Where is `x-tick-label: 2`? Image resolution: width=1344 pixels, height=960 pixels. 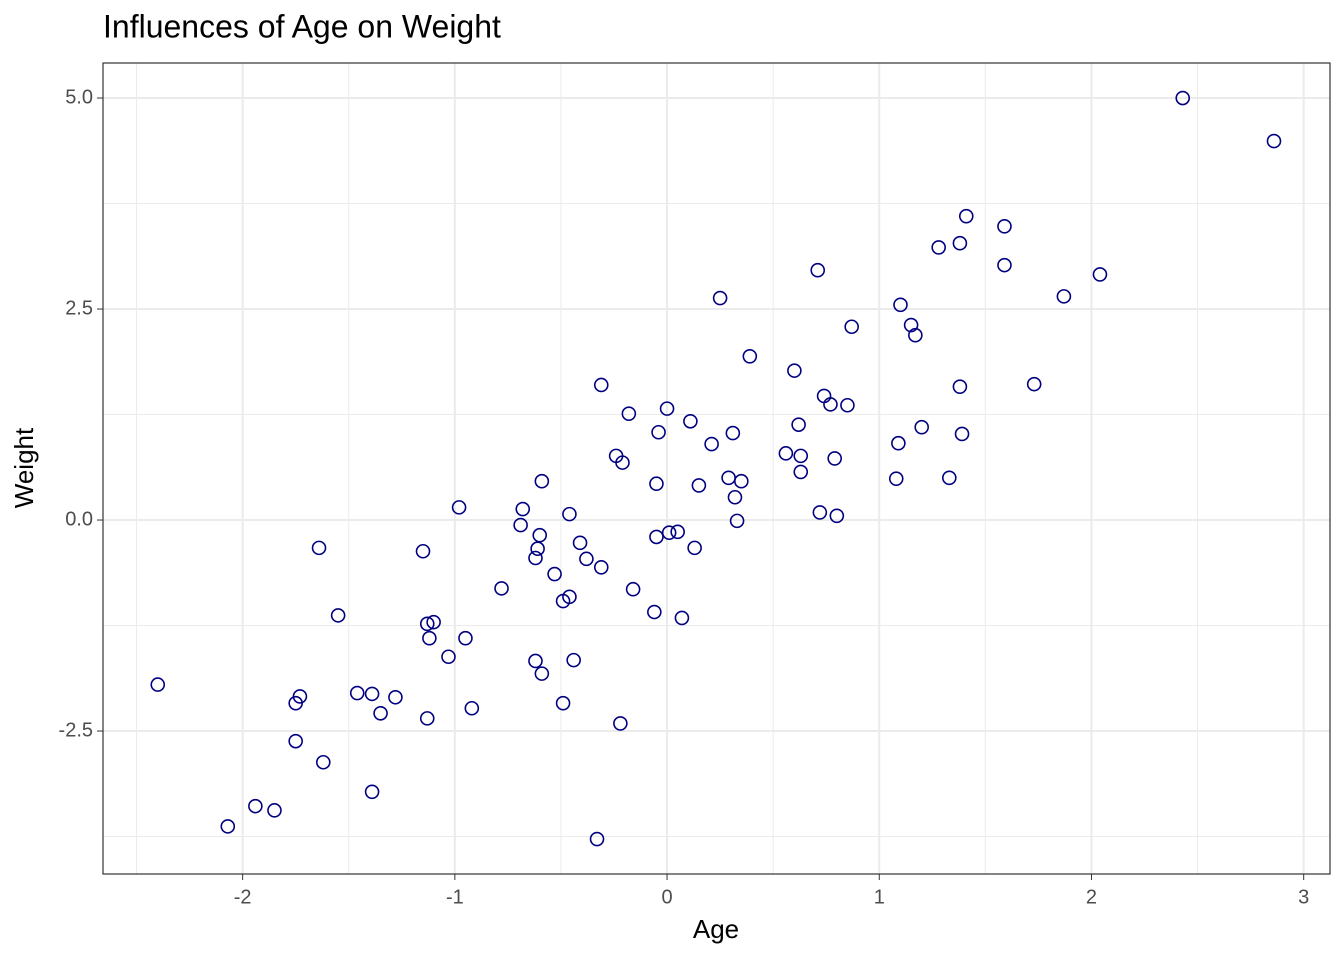 x-tick-label: 2 is located at coordinates (1091, 897).